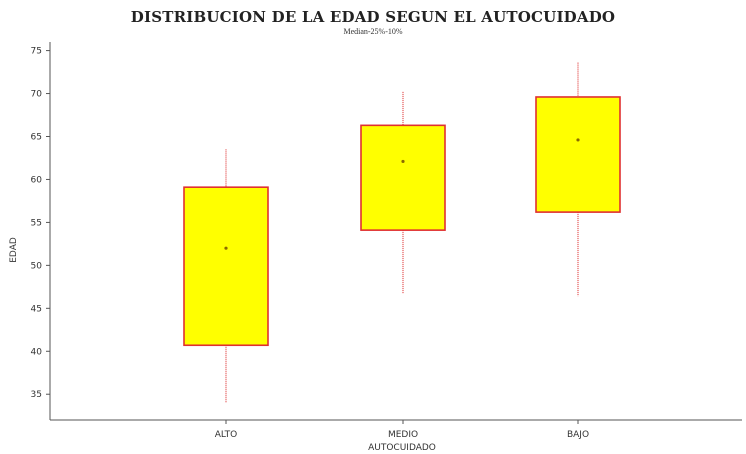 Image resolution: width=746 pixels, height=454 pixels. Describe the element at coordinates (403, 177) in the screenshot. I see `box-medio` at that location.